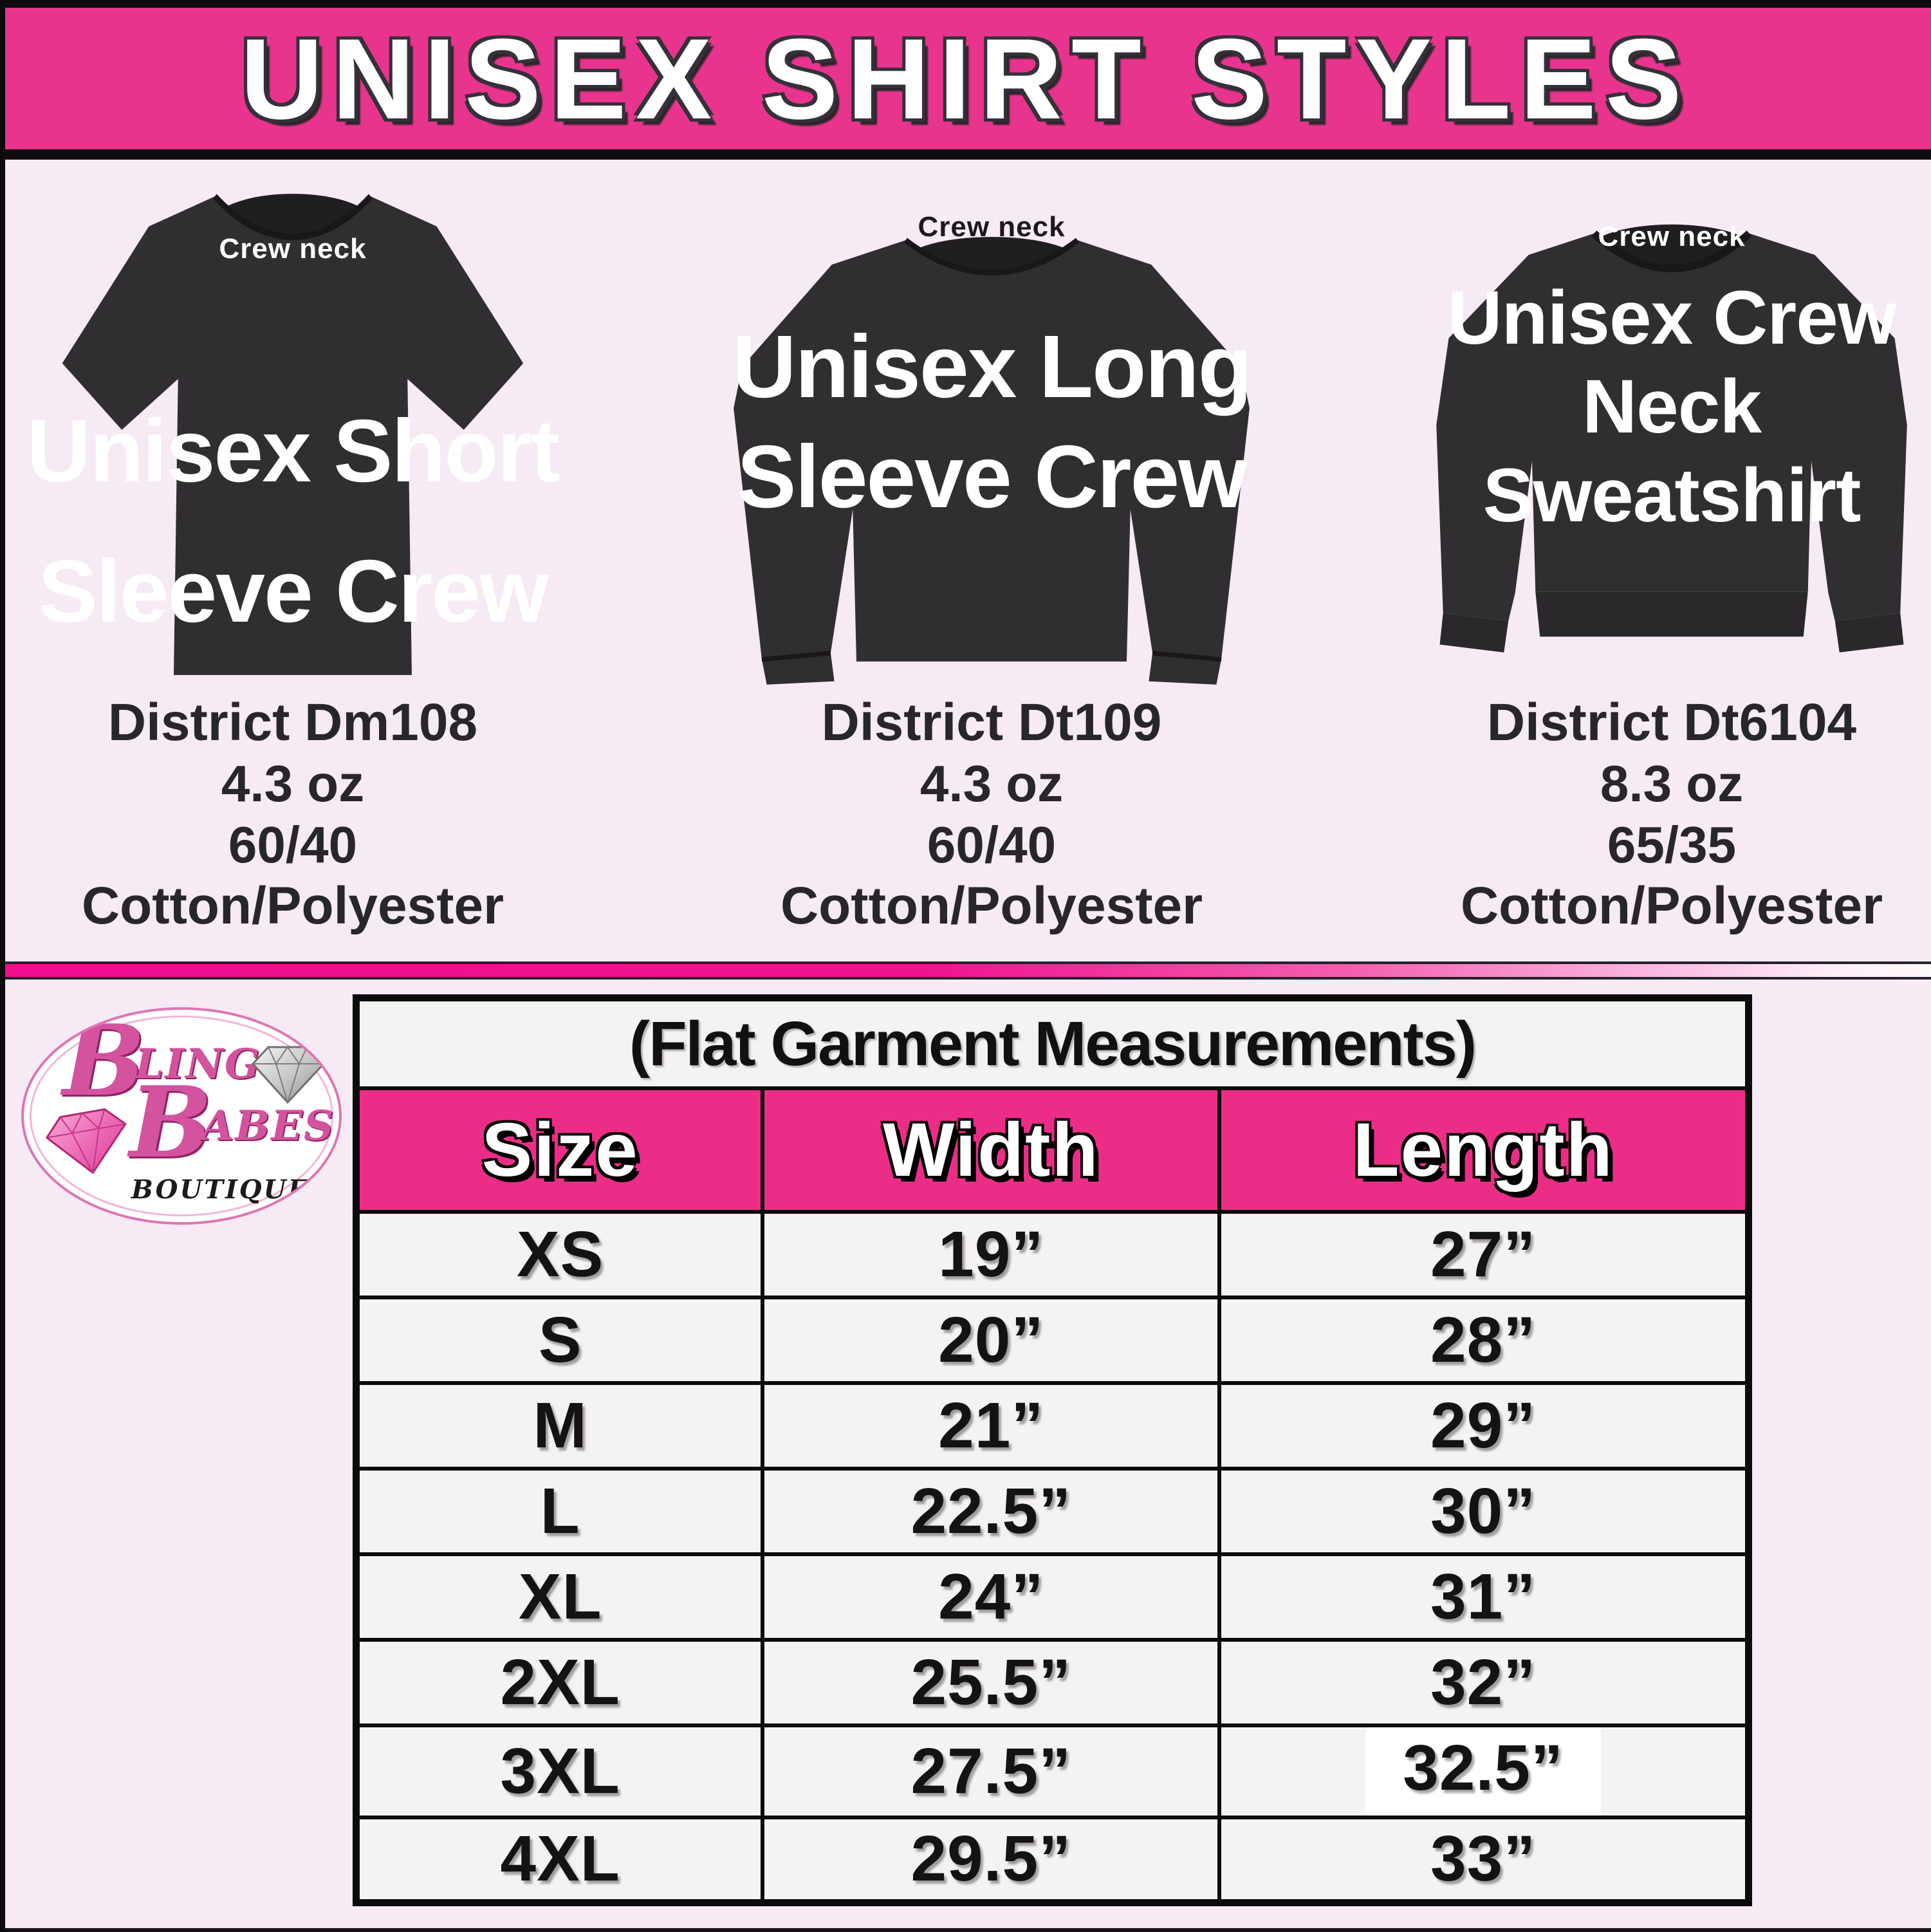  I want to click on model-number: District Dt109, so click(992, 722).